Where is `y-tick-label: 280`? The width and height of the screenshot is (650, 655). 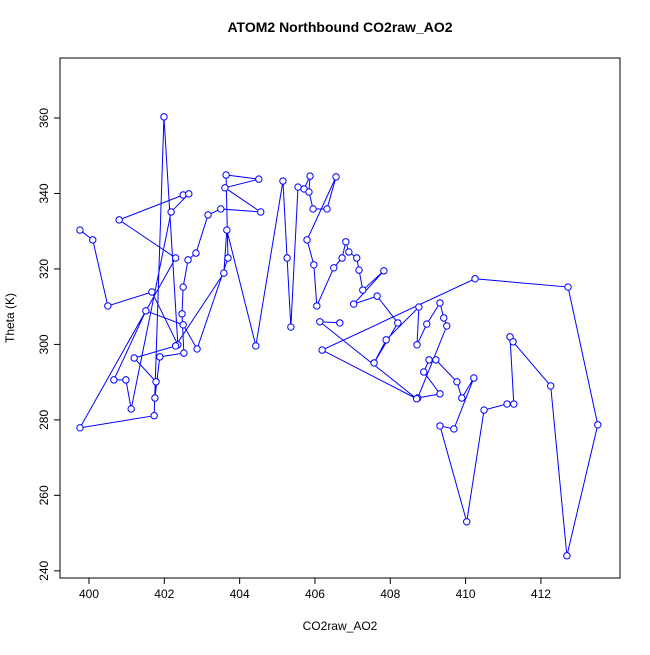 y-tick-label: 280 is located at coordinates (44, 420).